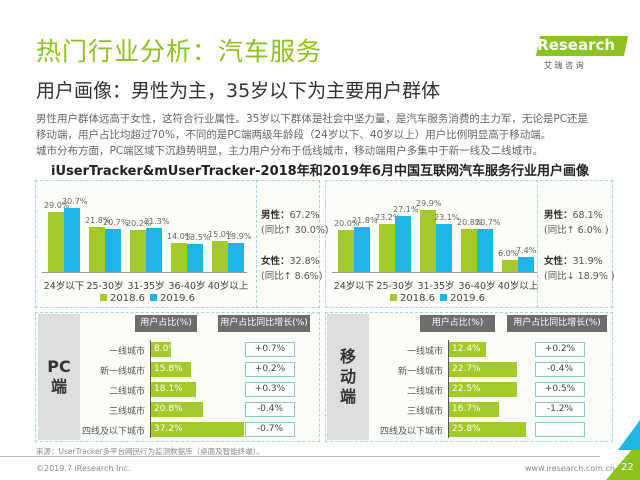 This screenshot has width=640, height=480. I want to click on growth-value: -1.2%, so click(560, 409).